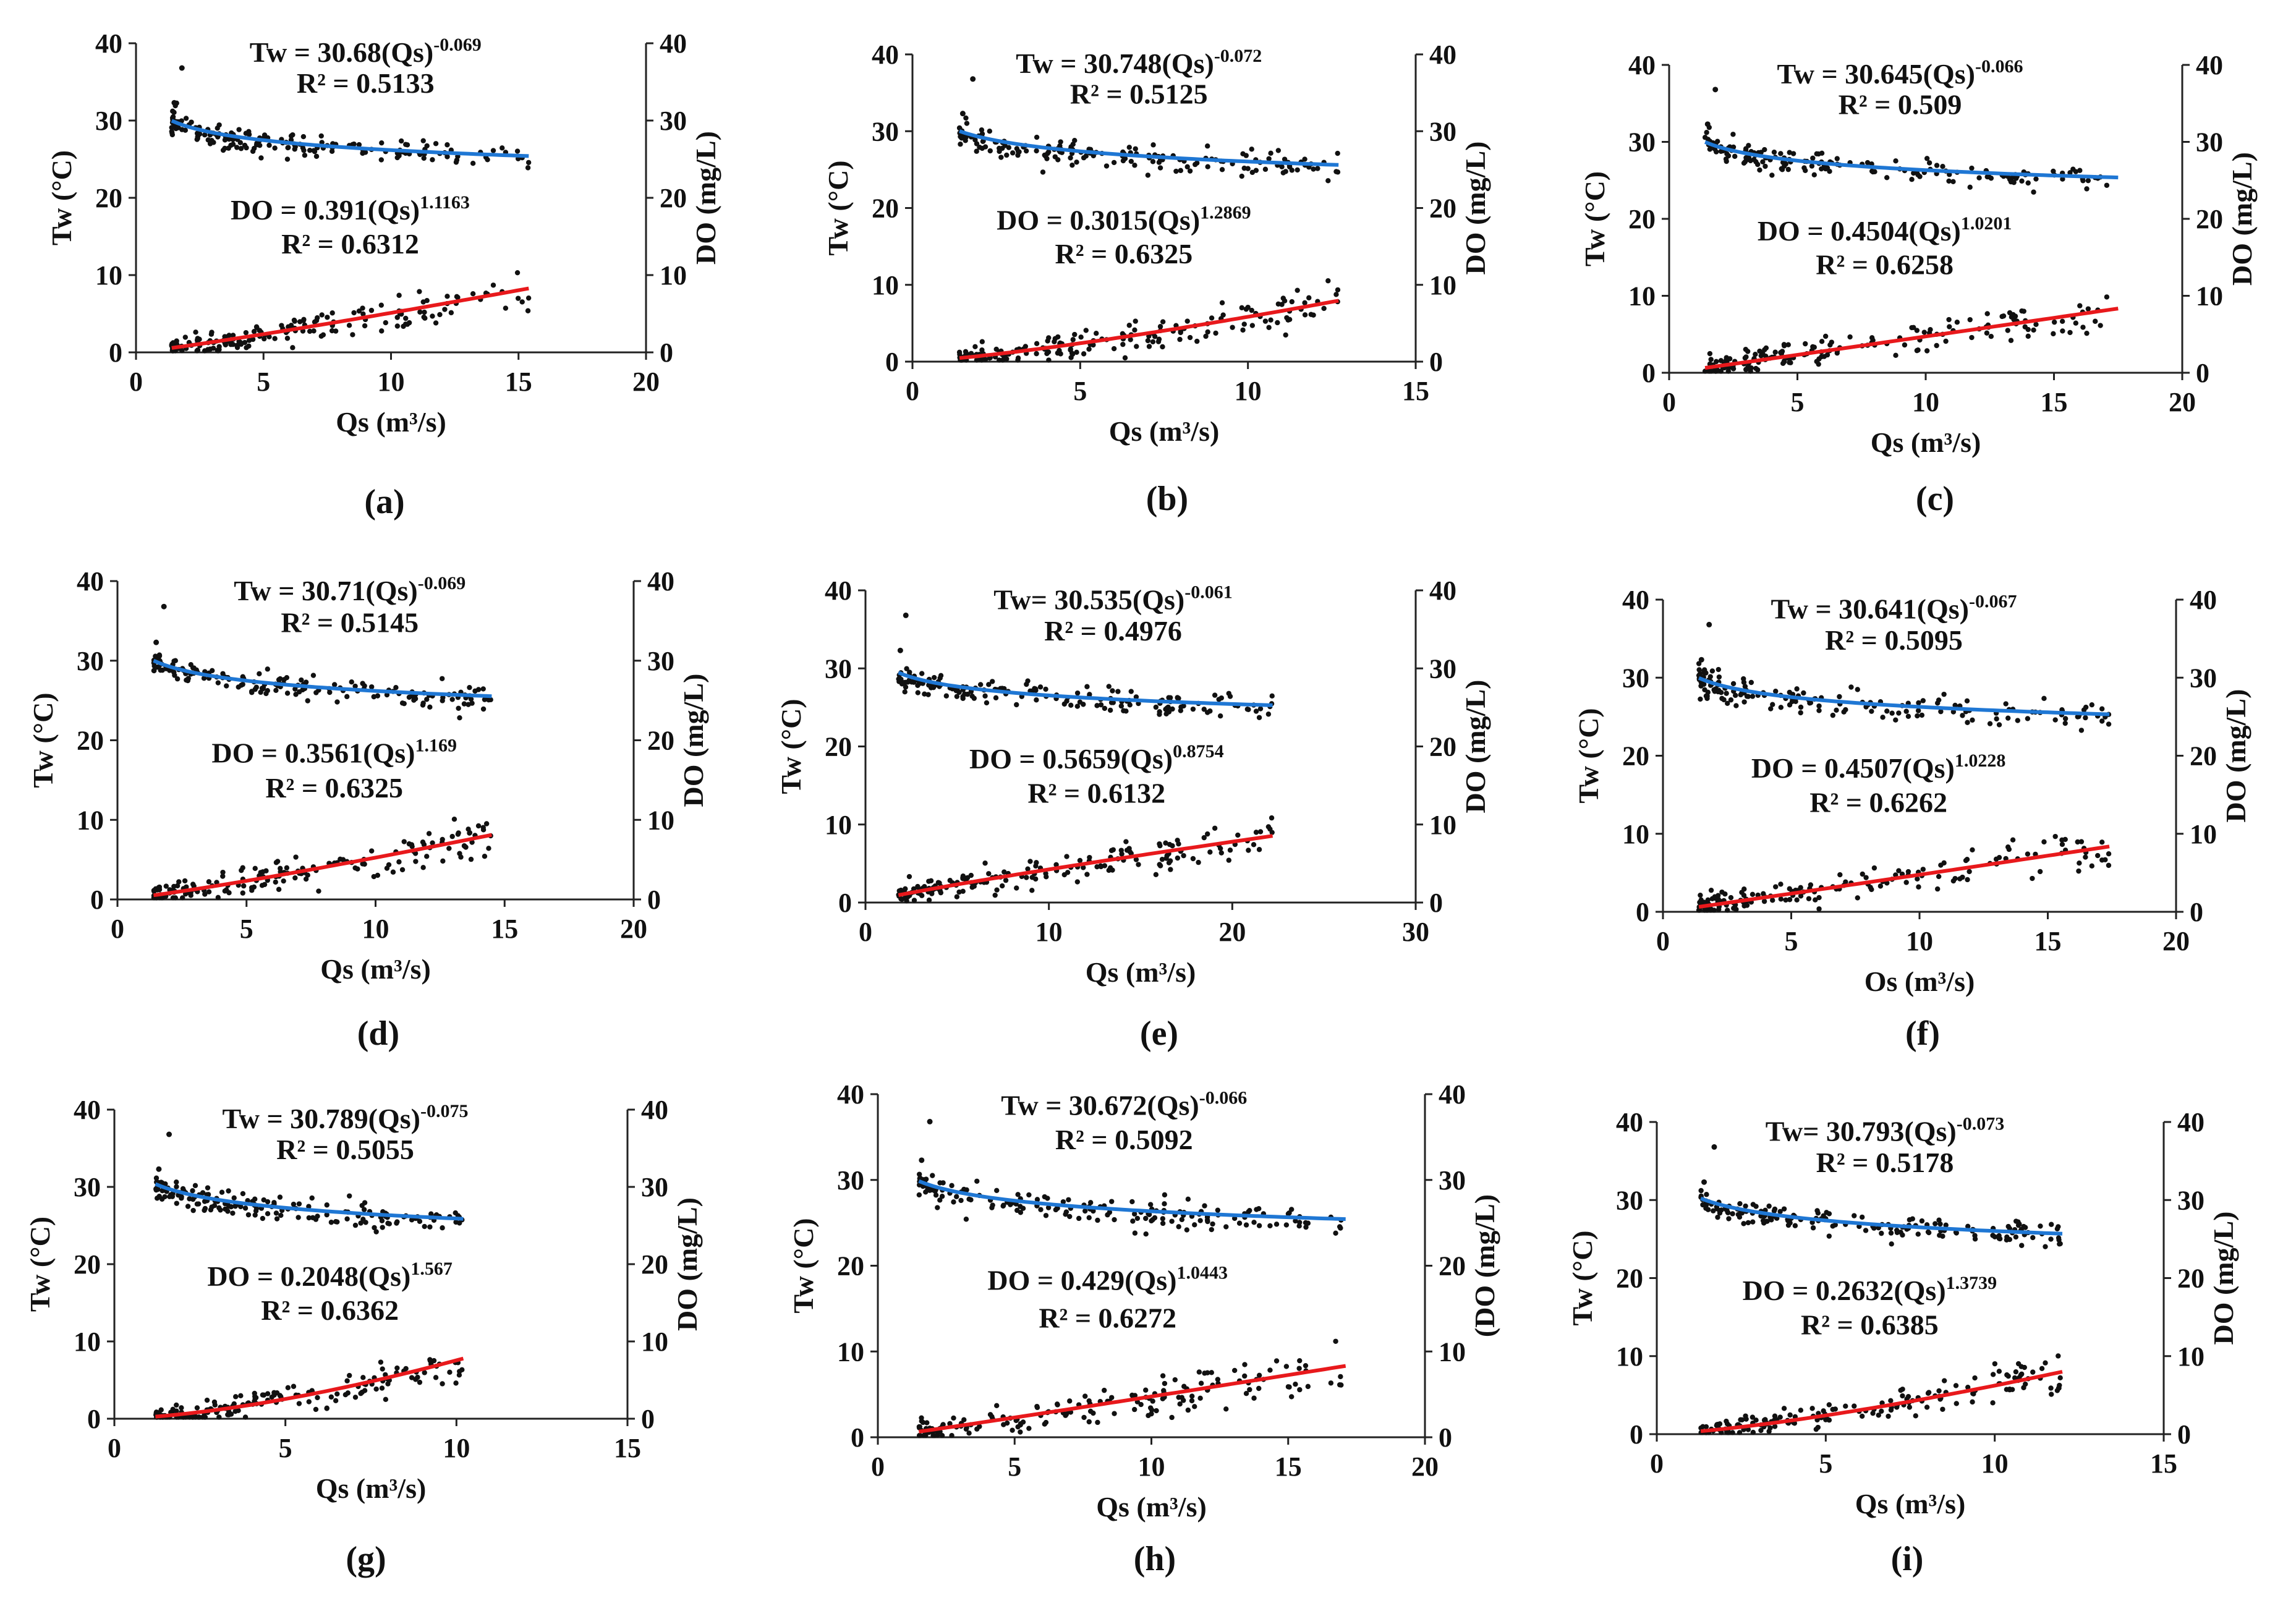 This screenshot has height=1619, width=2296. What do you see at coordinates (858, 1437) in the screenshot?
I see `y-tick-label: 0` at bounding box center [858, 1437].